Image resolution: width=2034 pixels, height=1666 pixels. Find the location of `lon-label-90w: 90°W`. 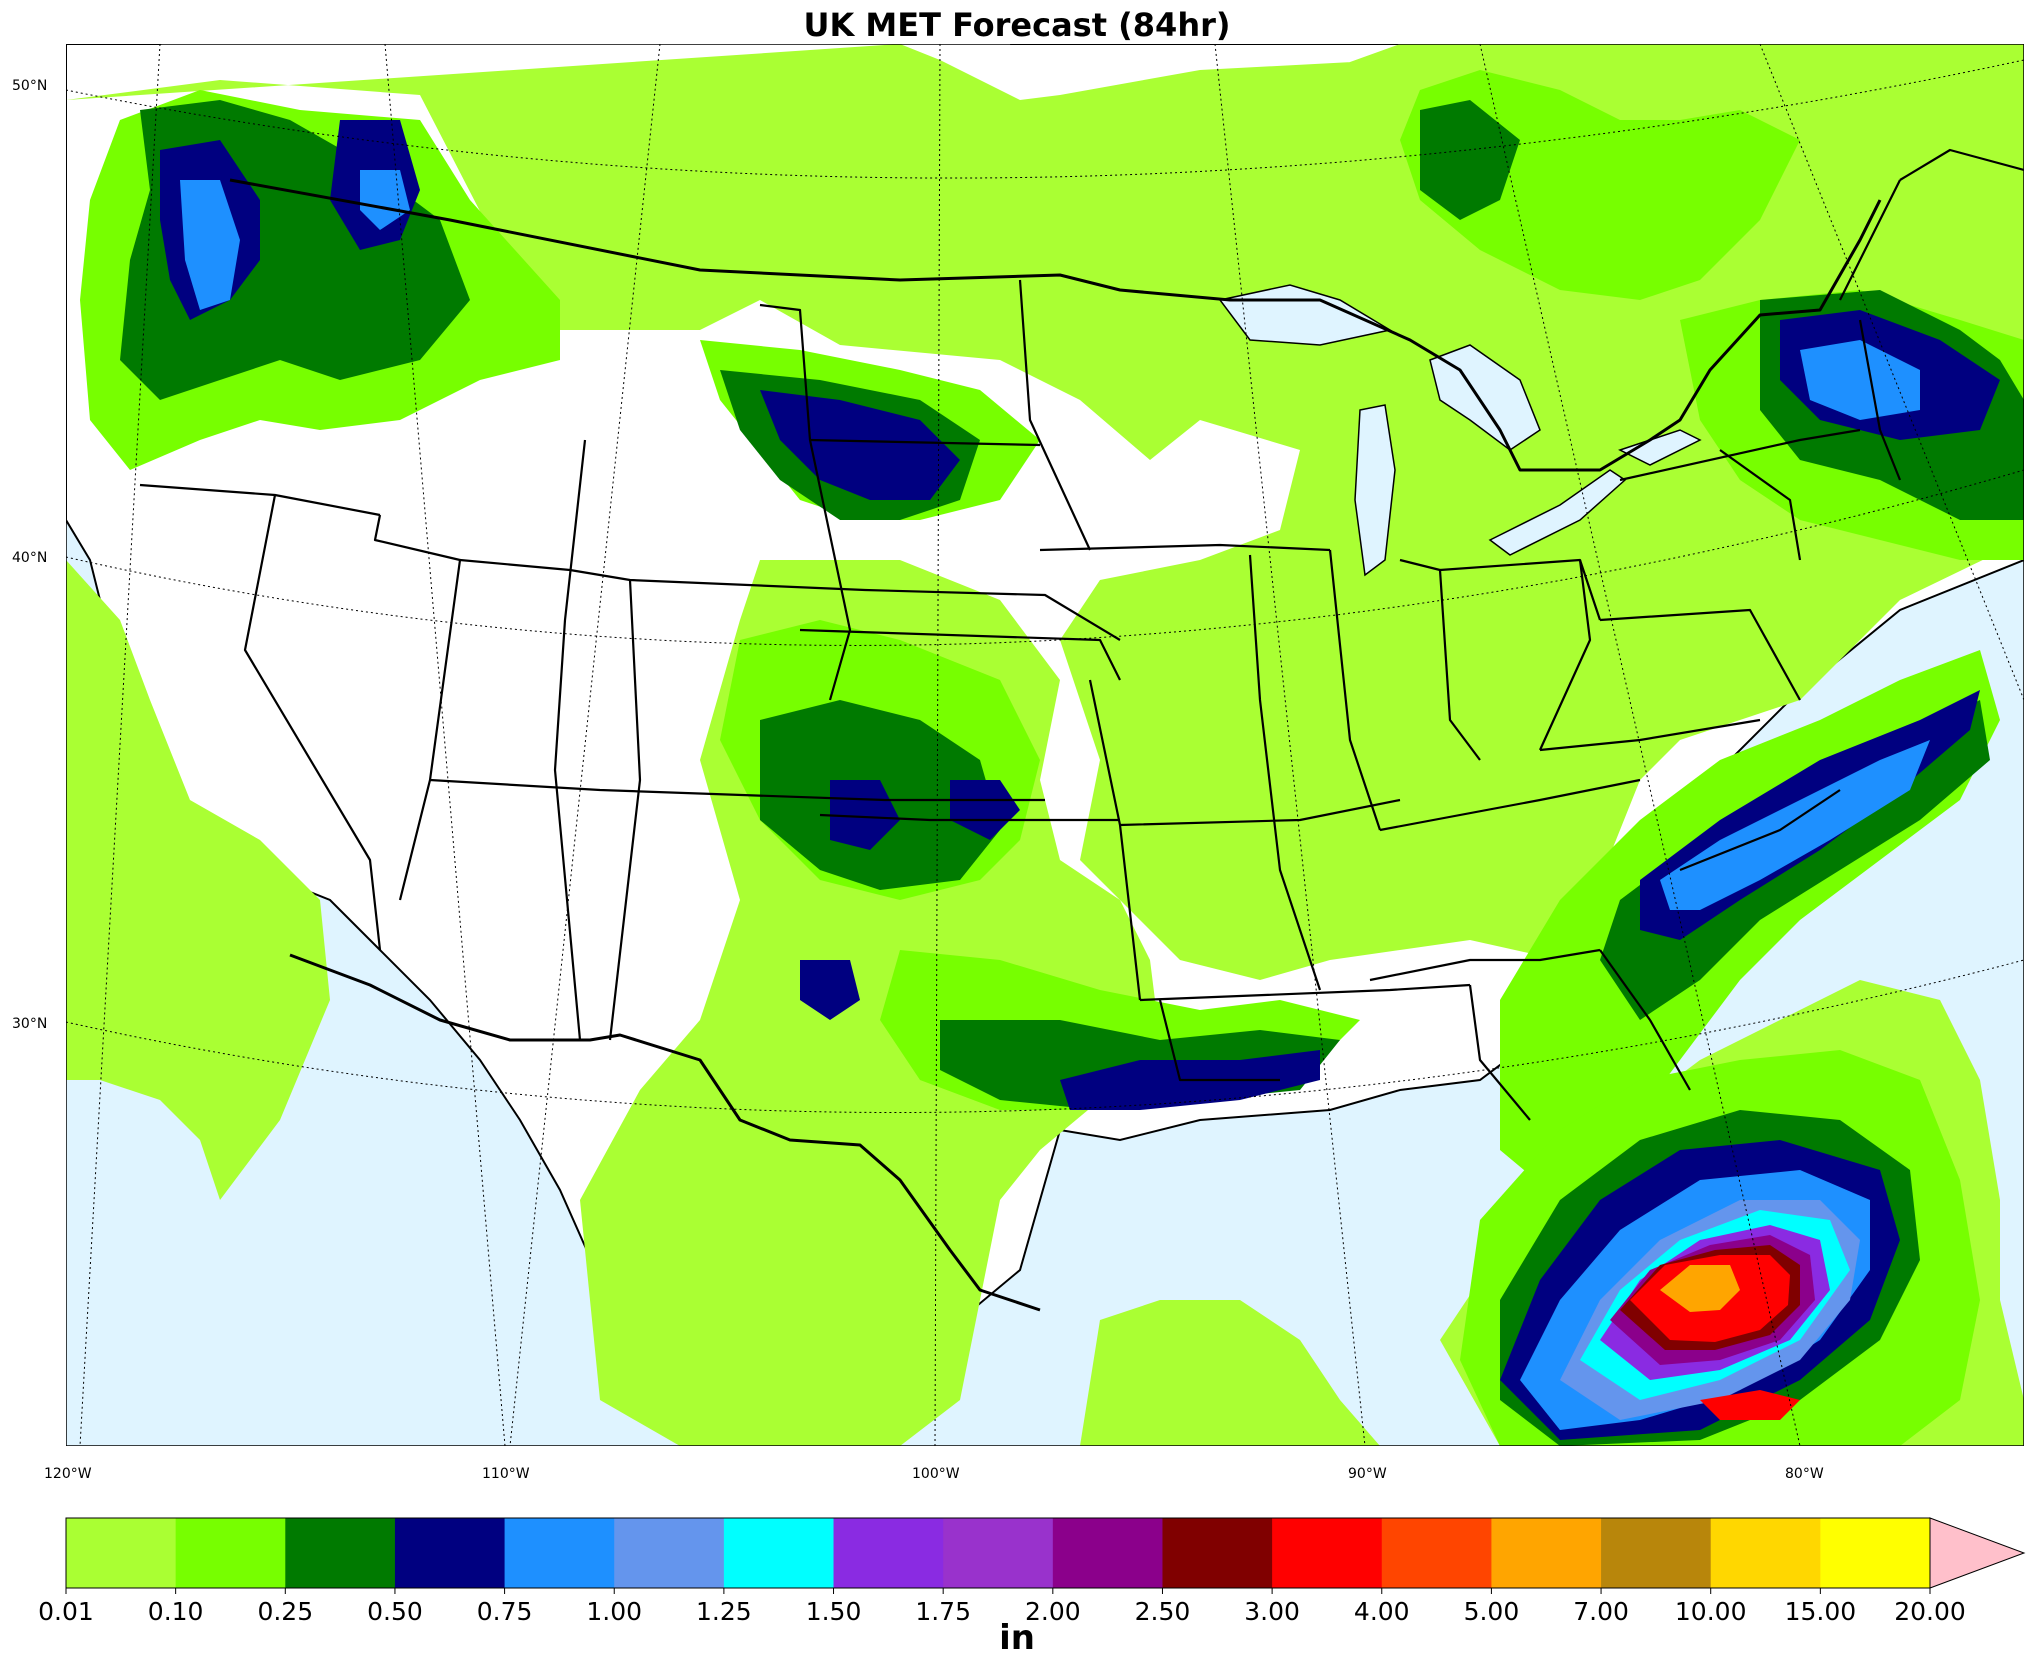

lon-label-90w: 90°W is located at coordinates (1367, 1474).